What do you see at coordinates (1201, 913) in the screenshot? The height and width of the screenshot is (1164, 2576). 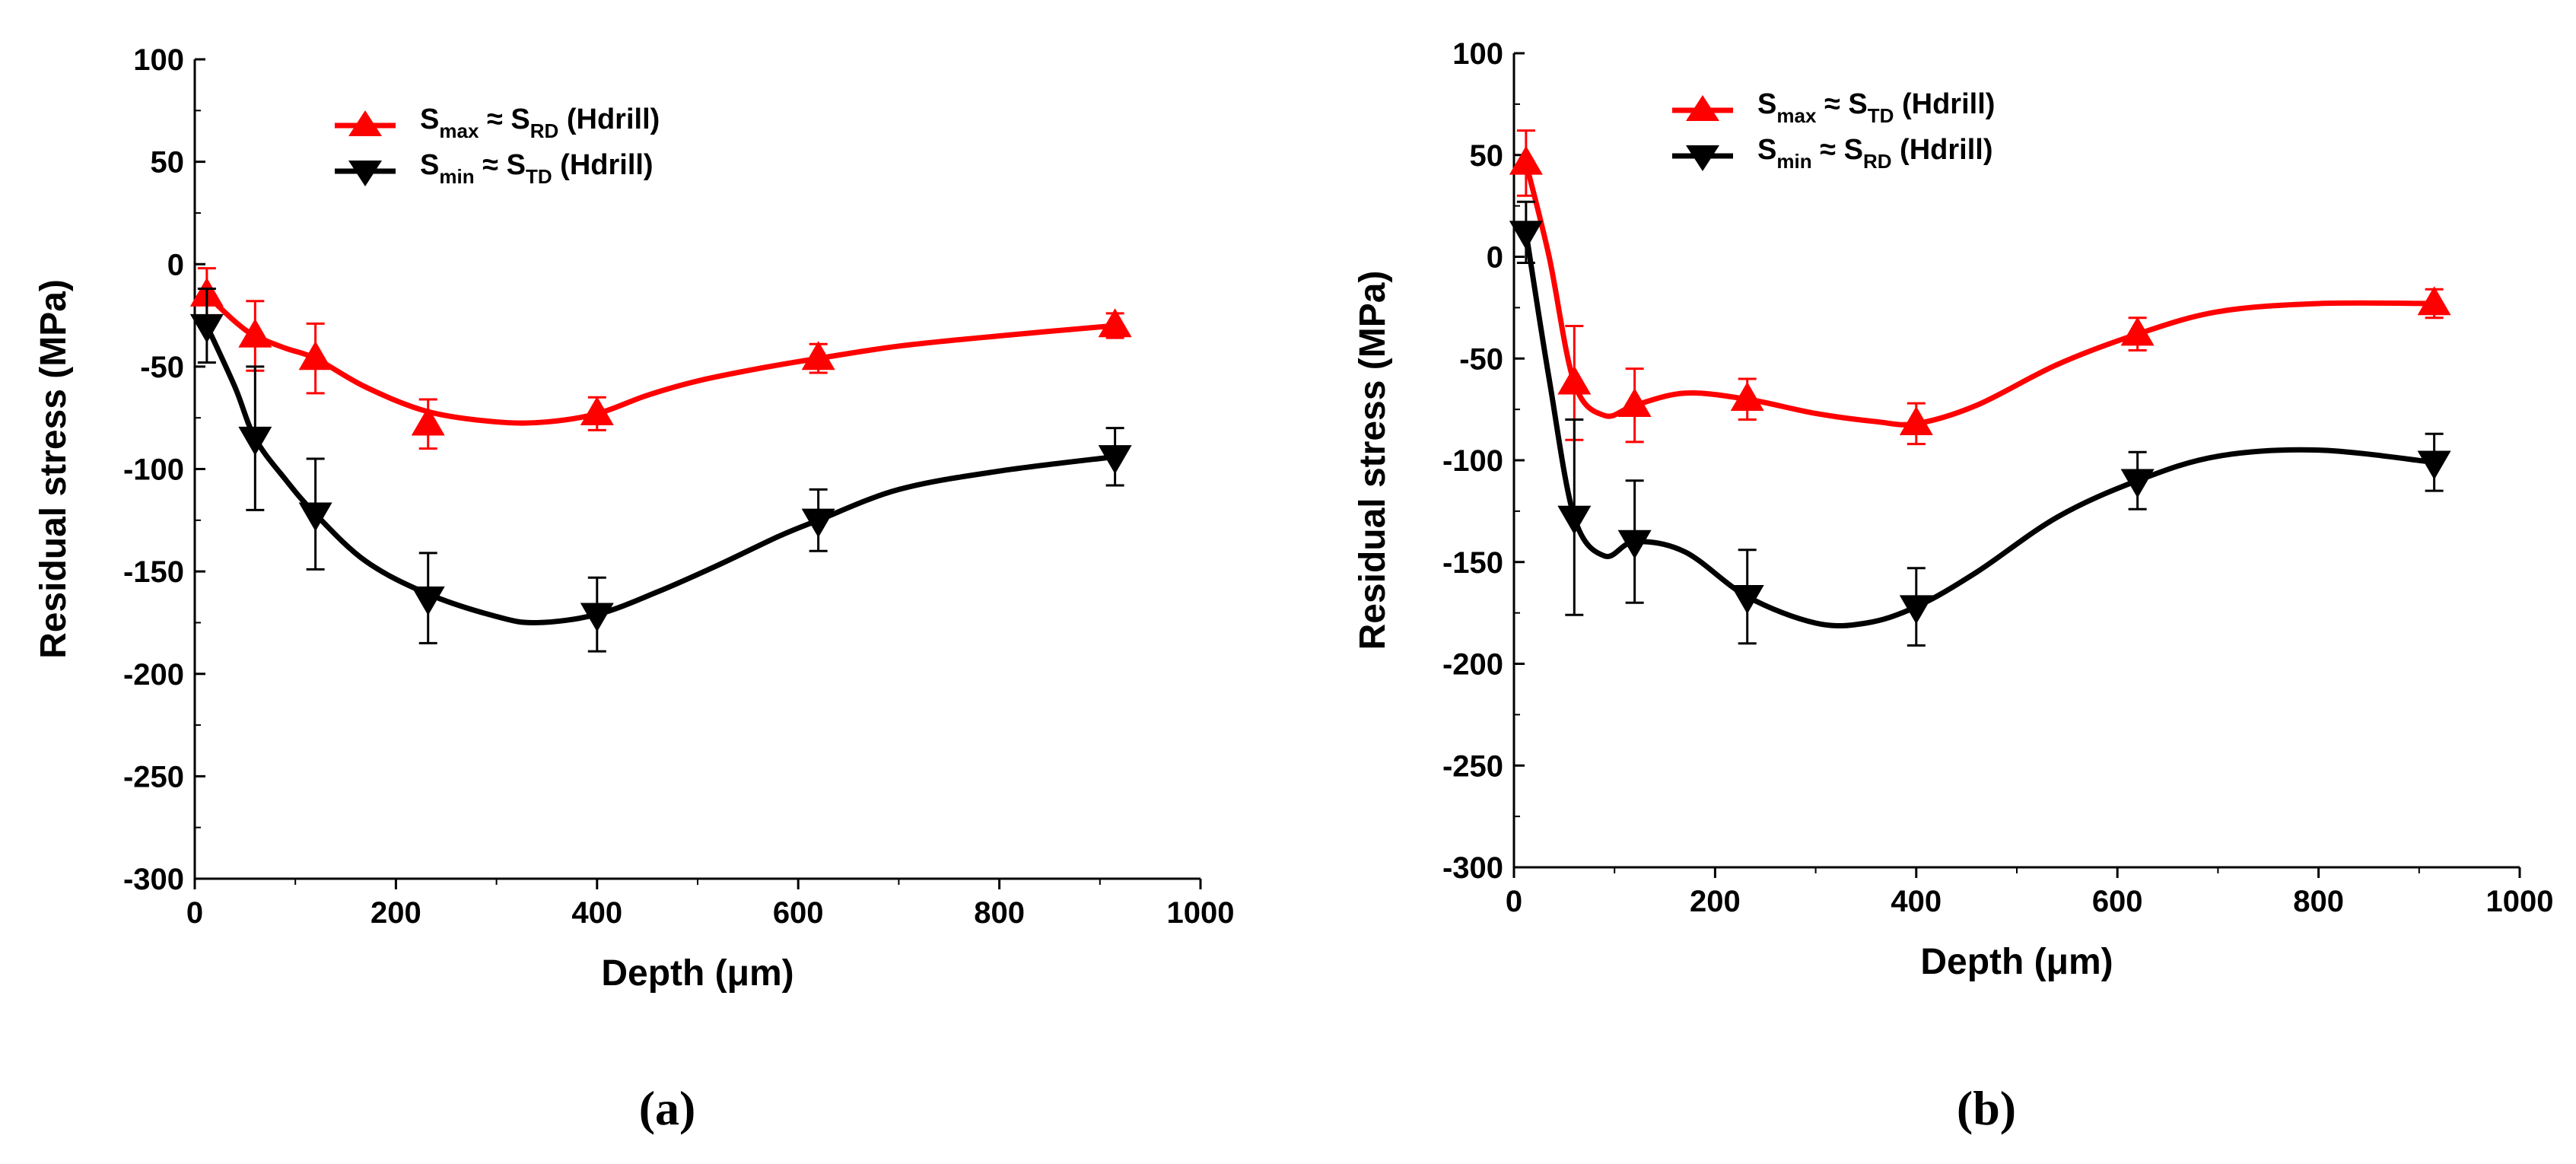 I see `chart-a-xtick-label: 1000` at bounding box center [1201, 913].